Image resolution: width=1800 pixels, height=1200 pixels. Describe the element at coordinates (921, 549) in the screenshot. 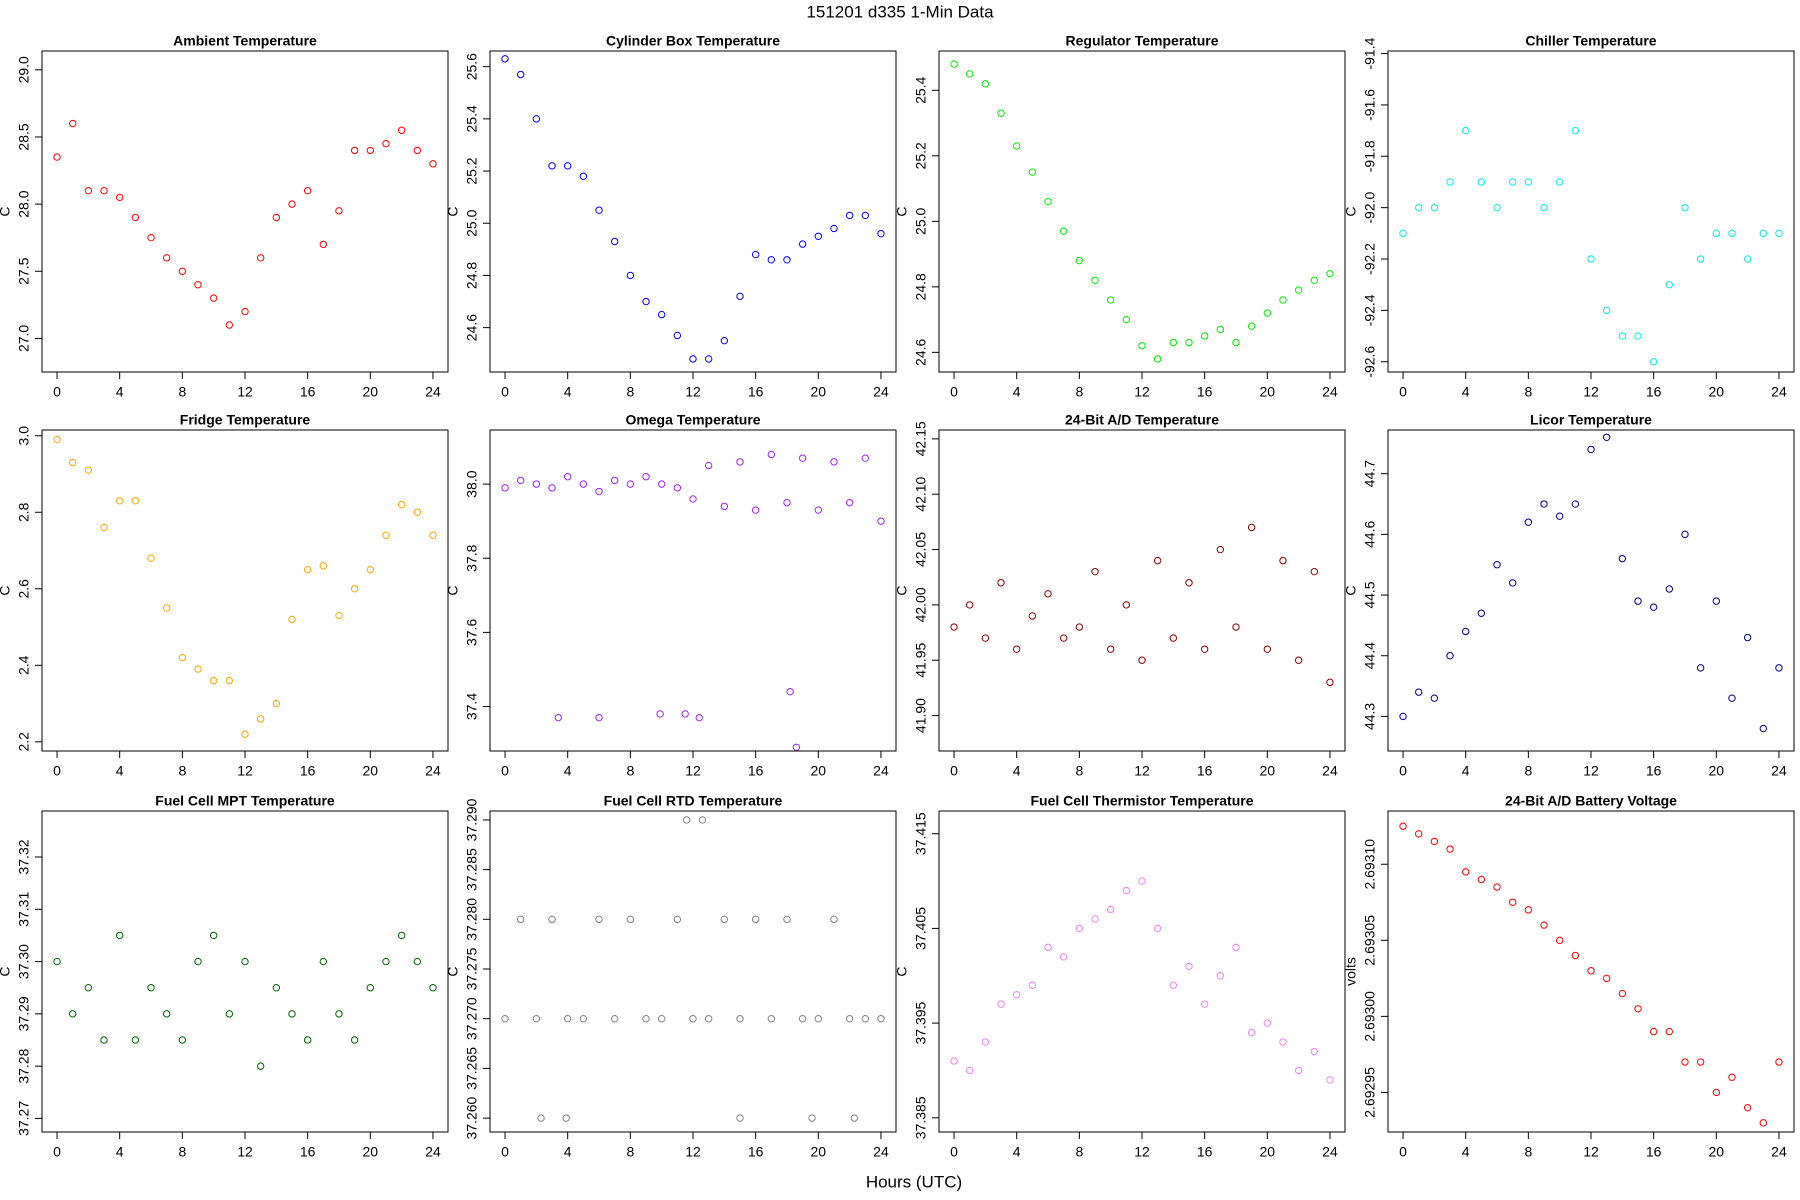

I see `y-tick-label: 42.05` at that location.